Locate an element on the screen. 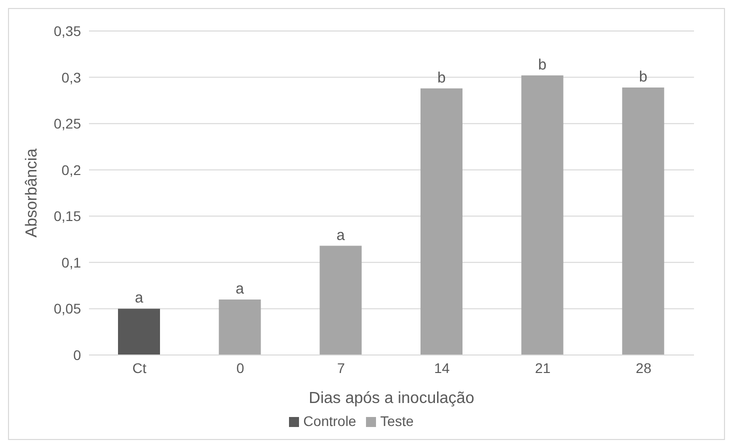 This screenshot has width=733, height=448. y-tick-label: 0,1 is located at coordinates (72, 262).